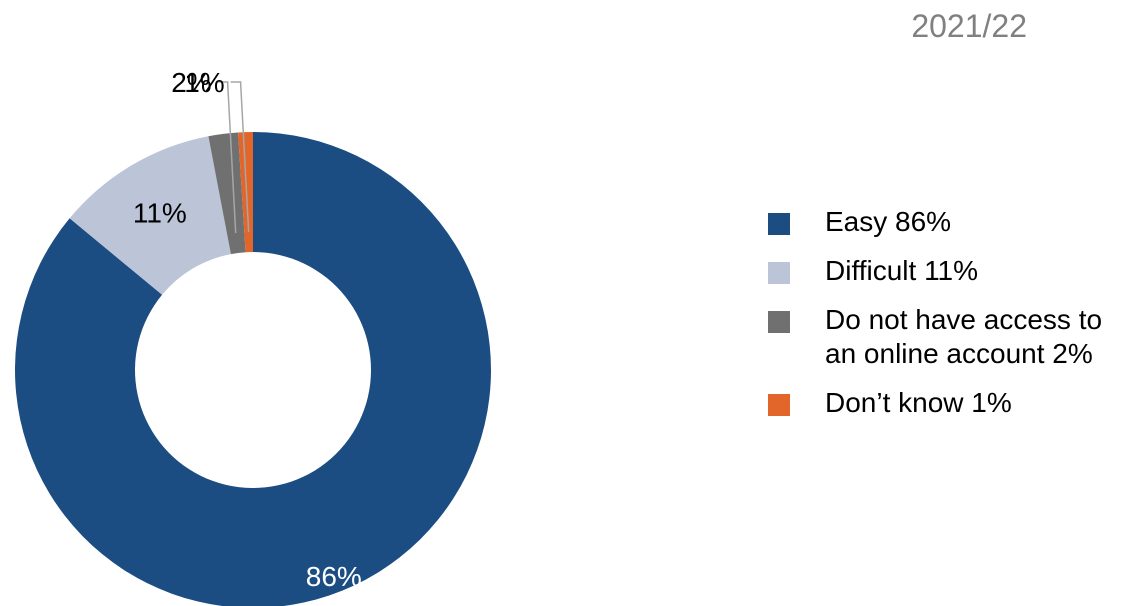 The image size is (1147, 606). I want to click on legend-label-1: Difficult 11%, so click(902, 270).